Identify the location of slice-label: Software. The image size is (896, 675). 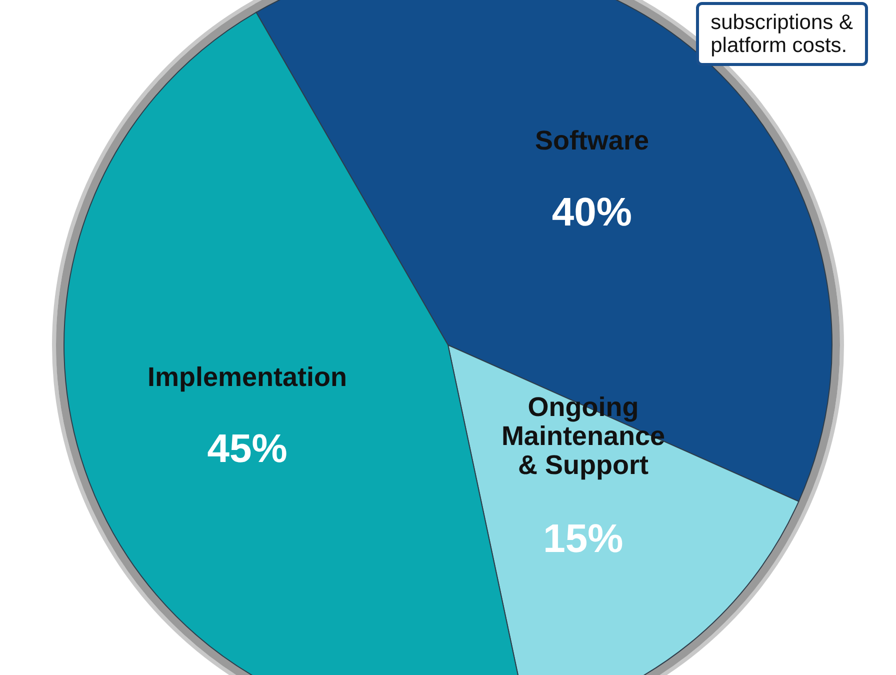
(591, 140).